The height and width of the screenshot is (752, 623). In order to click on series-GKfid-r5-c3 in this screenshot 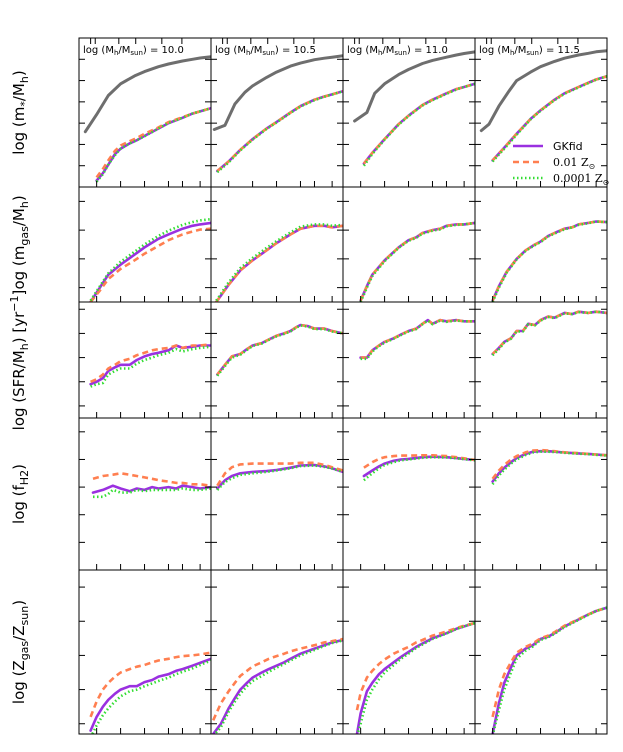, I will do `click(415, 677)`.